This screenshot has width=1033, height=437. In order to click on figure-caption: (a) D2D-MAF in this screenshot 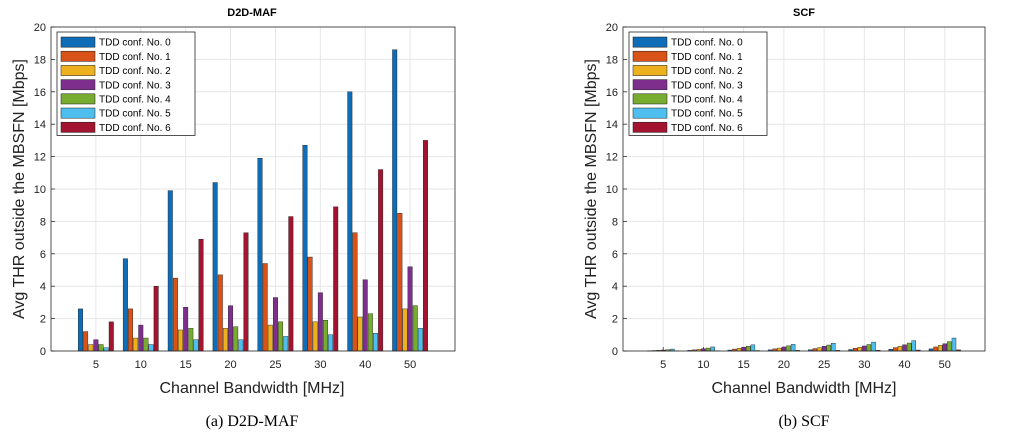, I will do `click(252, 421)`.